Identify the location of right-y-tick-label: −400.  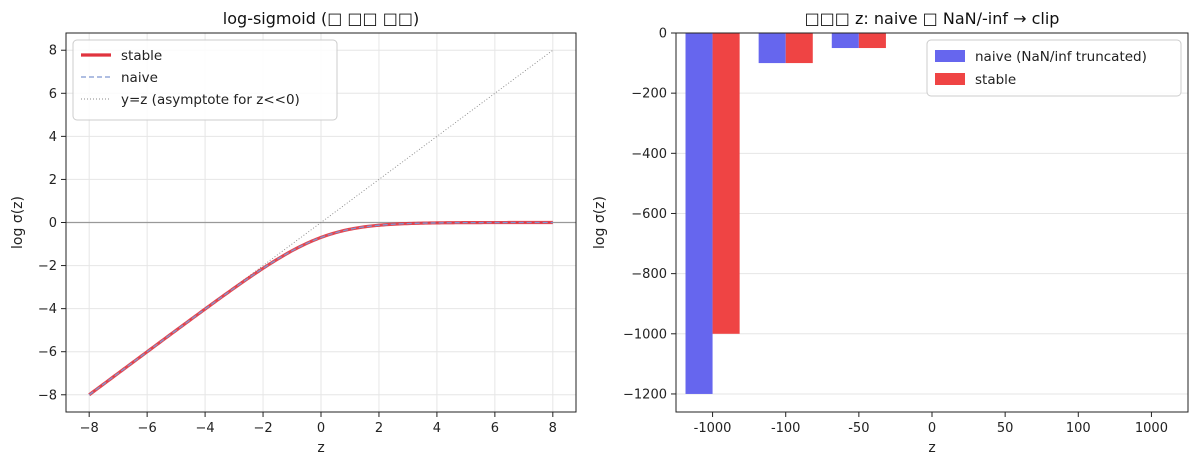
(649, 154).